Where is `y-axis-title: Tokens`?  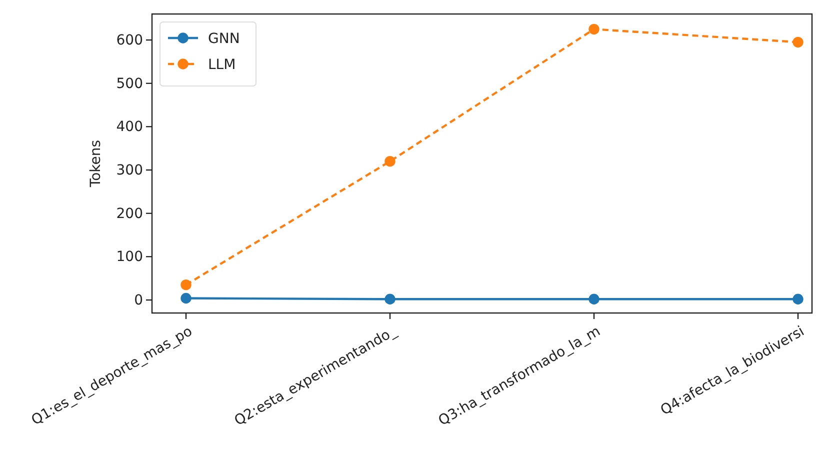
y-axis-title: Tokens is located at coordinates (96, 164).